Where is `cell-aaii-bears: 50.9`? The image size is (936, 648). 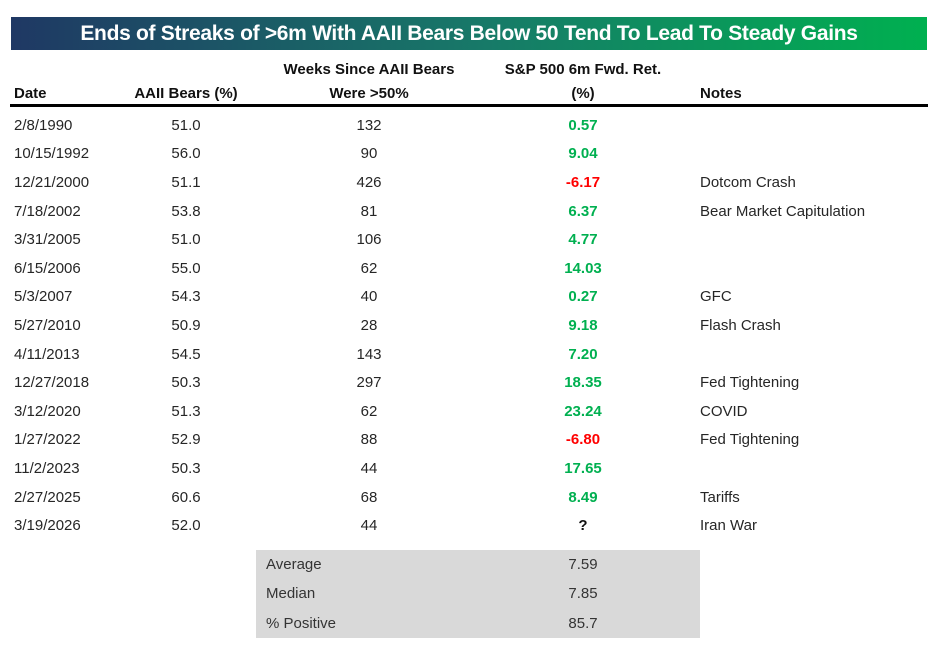
cell-aaii-bears: 50.9 is located at coordinates (186, 325).